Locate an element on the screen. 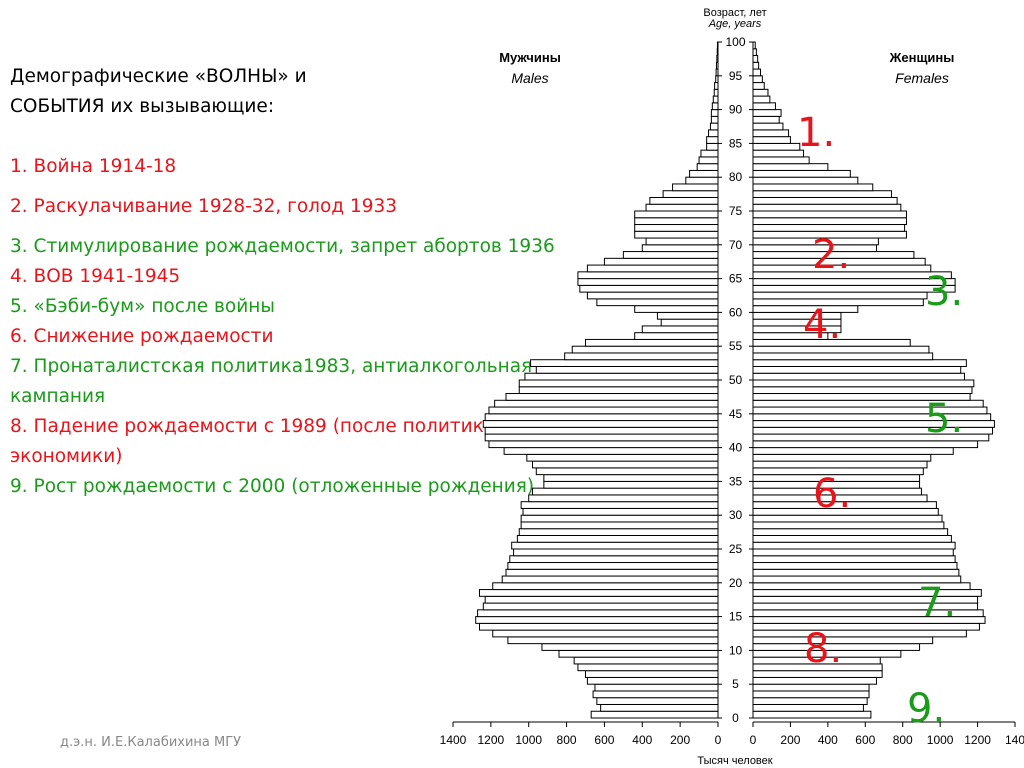 This screenshot has height=768, width=1024. event-number-label: 1. is located at coordinates (816, 133).